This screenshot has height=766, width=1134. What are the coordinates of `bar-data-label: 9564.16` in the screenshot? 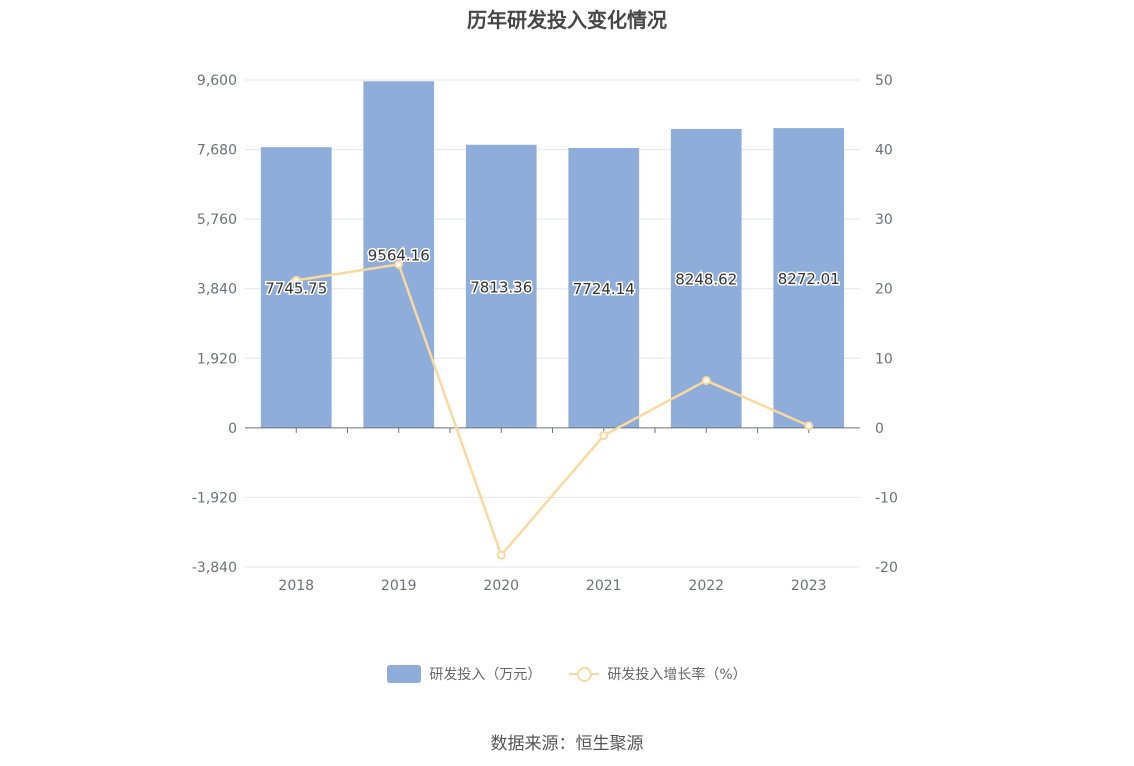 It's located at (399, 256).